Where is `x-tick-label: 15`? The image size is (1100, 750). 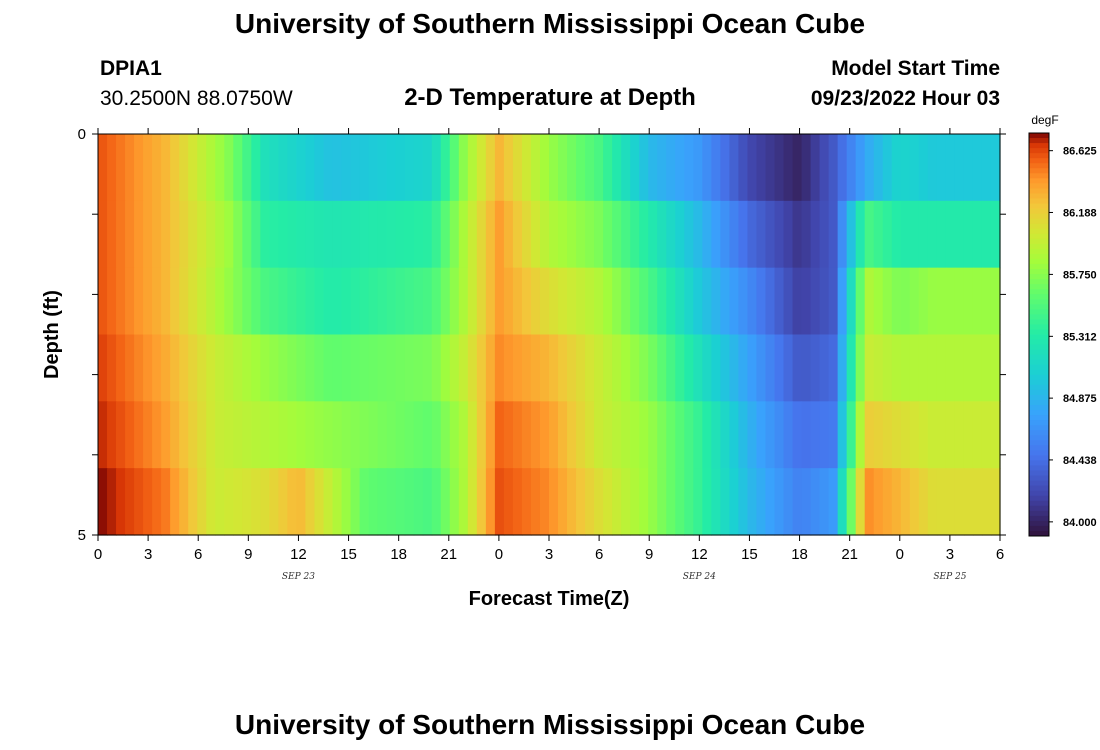 x-tick-label: 15 is located at coordinates (348, 554).